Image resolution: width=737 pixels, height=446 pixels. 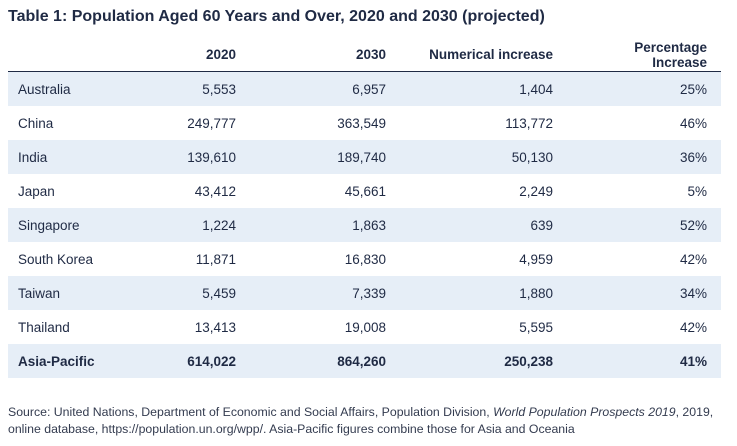 What do you see at coordinates (36, 191) in the screenshot?
I see `cell-country: Japan` at bounding box center [36, 191].